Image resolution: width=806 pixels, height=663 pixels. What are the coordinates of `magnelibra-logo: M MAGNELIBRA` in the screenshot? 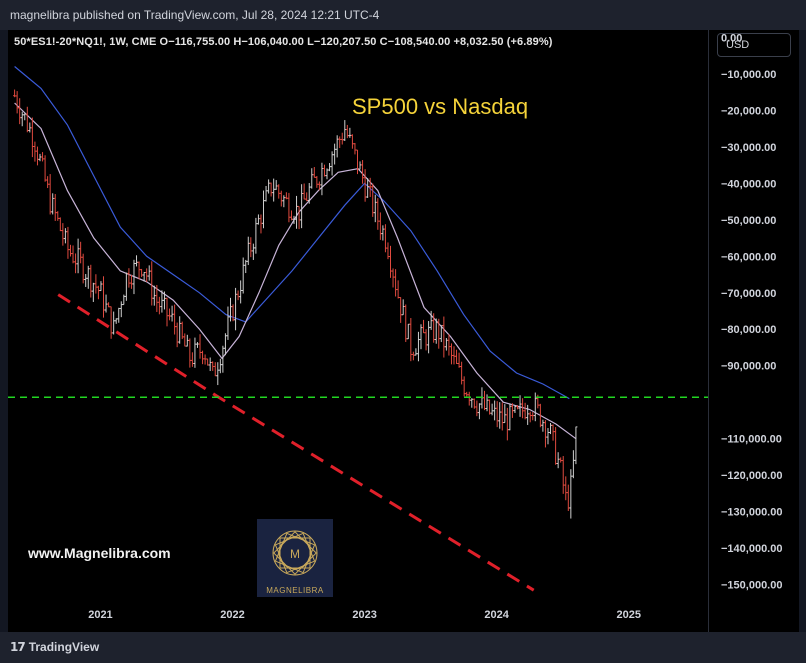 It's located at (295, 558).